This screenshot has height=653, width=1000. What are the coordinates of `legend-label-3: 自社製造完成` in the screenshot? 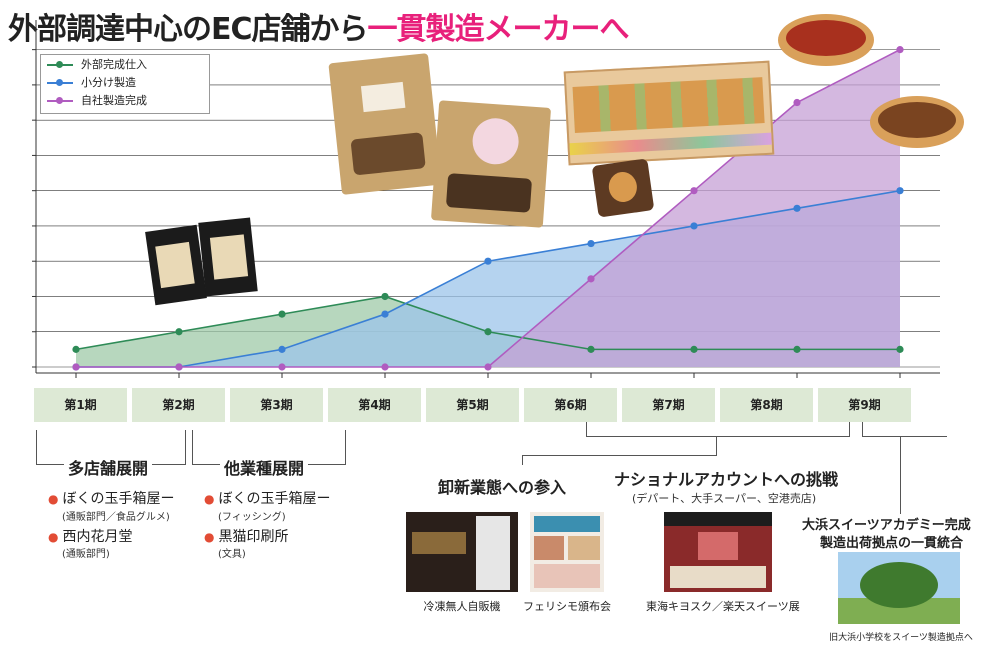 It's located at (114, 100).